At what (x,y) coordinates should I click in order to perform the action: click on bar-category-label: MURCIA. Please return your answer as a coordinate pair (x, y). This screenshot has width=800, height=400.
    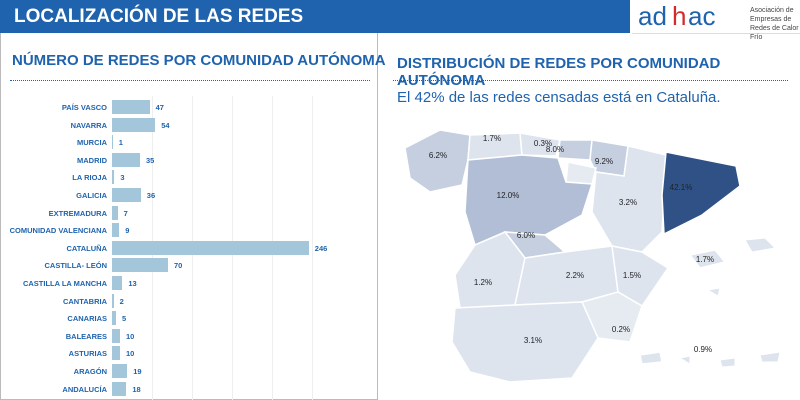
    Looking at the image, I should click on (92, 143).